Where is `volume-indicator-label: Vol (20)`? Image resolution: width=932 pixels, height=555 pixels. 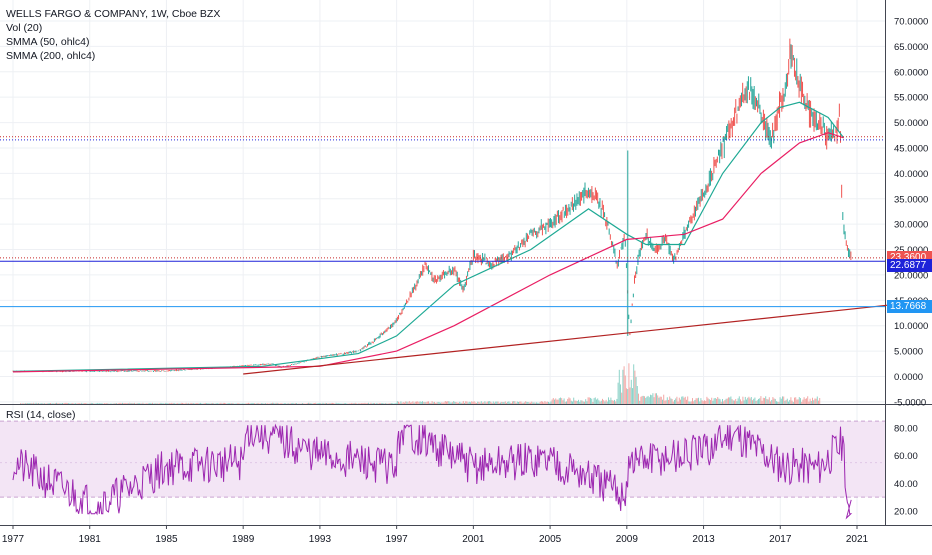 volume-indicator-label: Vol (20) is located at coordinates (113, 28).